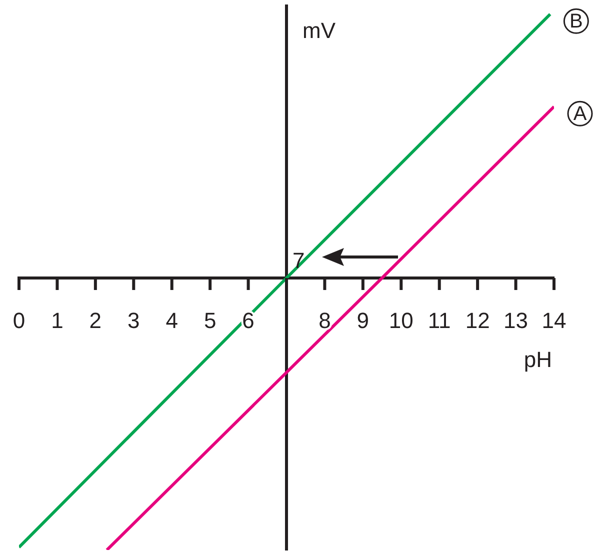  What do you see at coordinates (576, 21) in the screenshot?
I see `series-label: B` at bounding box center [576, 21].